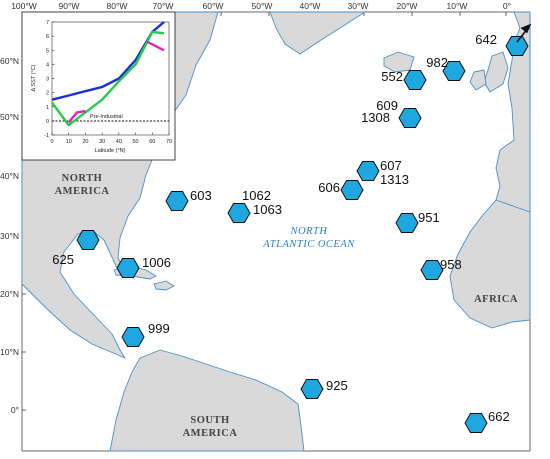 Image resolution: width=550 pixels, height=459 pixels. I want to click on lat-label-10n: 10°N, so click(9, 352).